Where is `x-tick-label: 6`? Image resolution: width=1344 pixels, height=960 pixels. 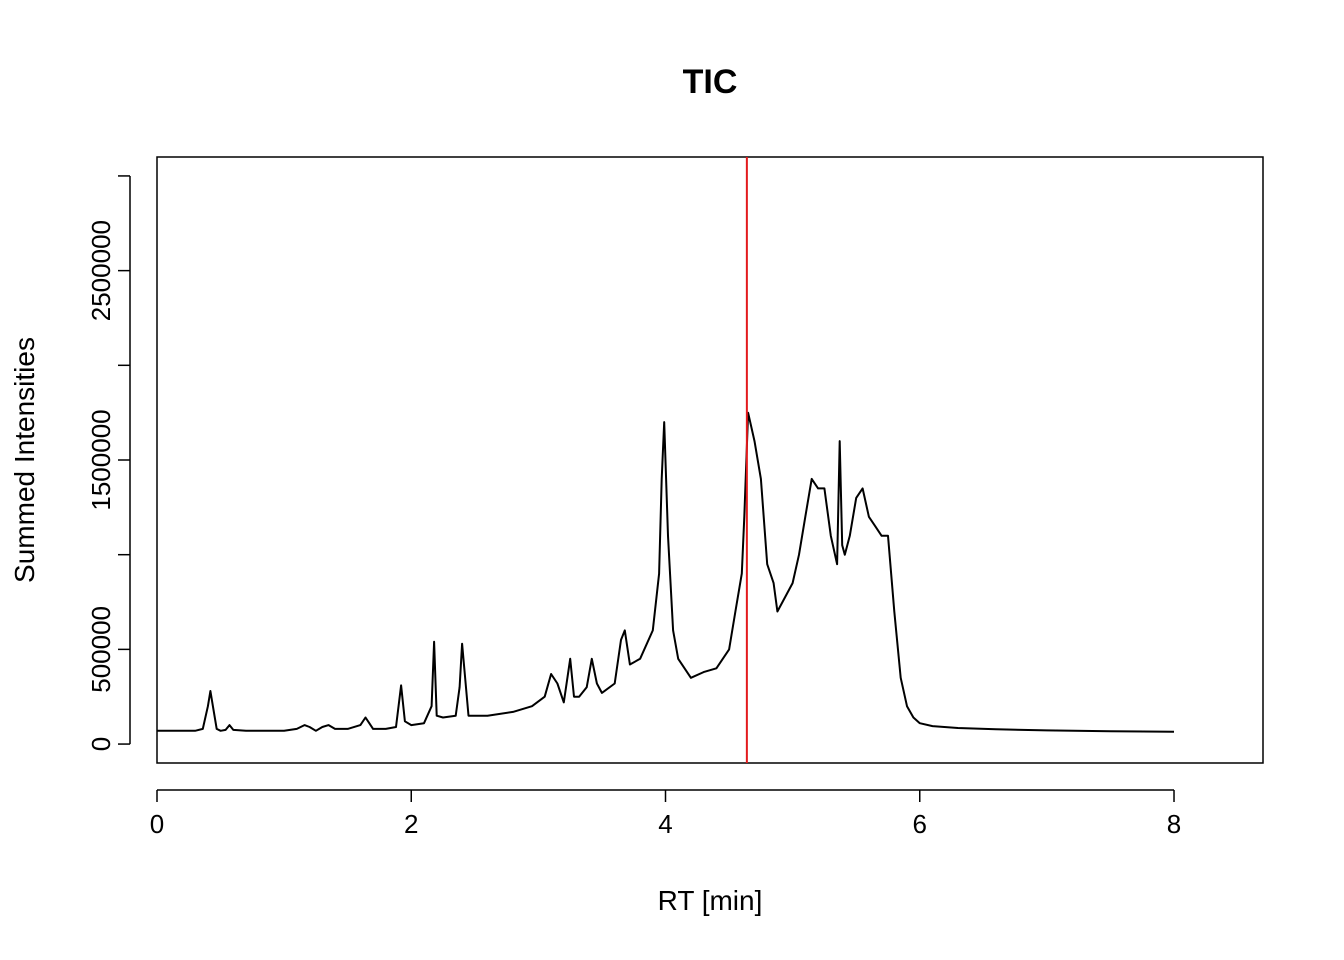
x-tick-label: 6 is located at coordinates (920, 824).